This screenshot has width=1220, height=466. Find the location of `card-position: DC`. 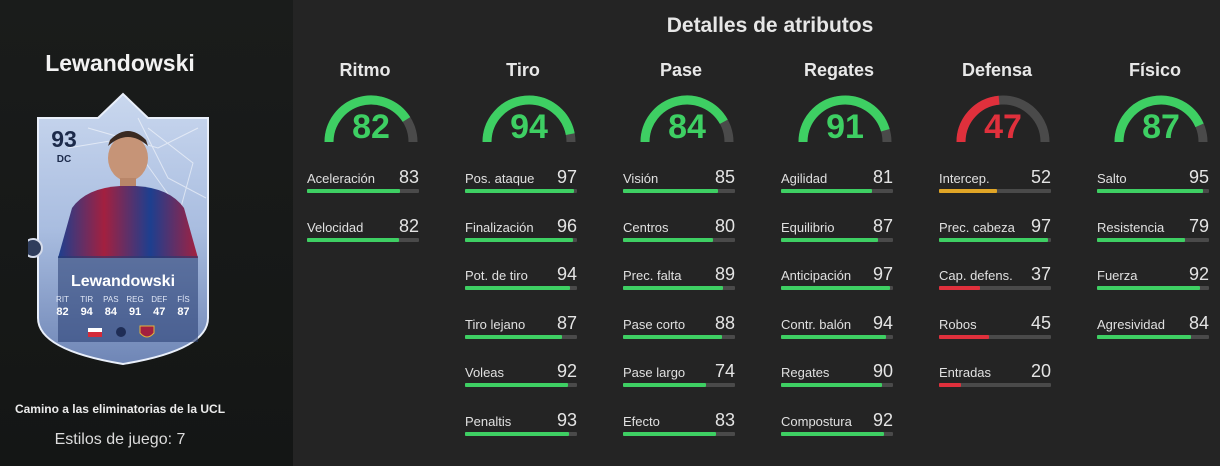

card-position: DC is located at coordinates (64, 159).